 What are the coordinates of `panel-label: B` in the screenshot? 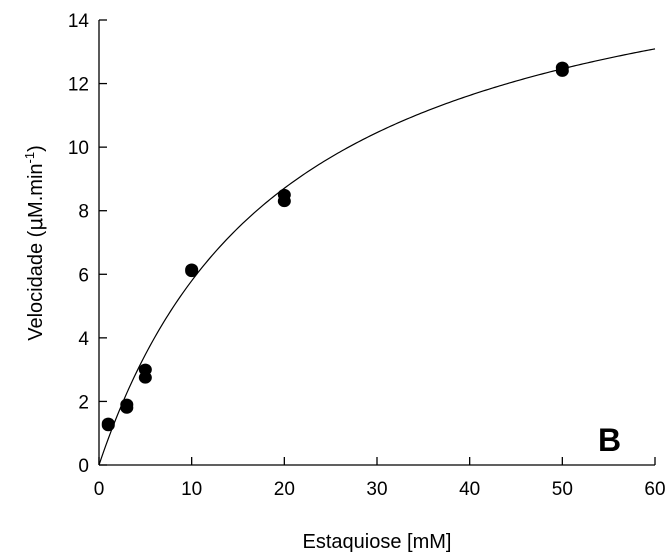 It's located at (609, 440).